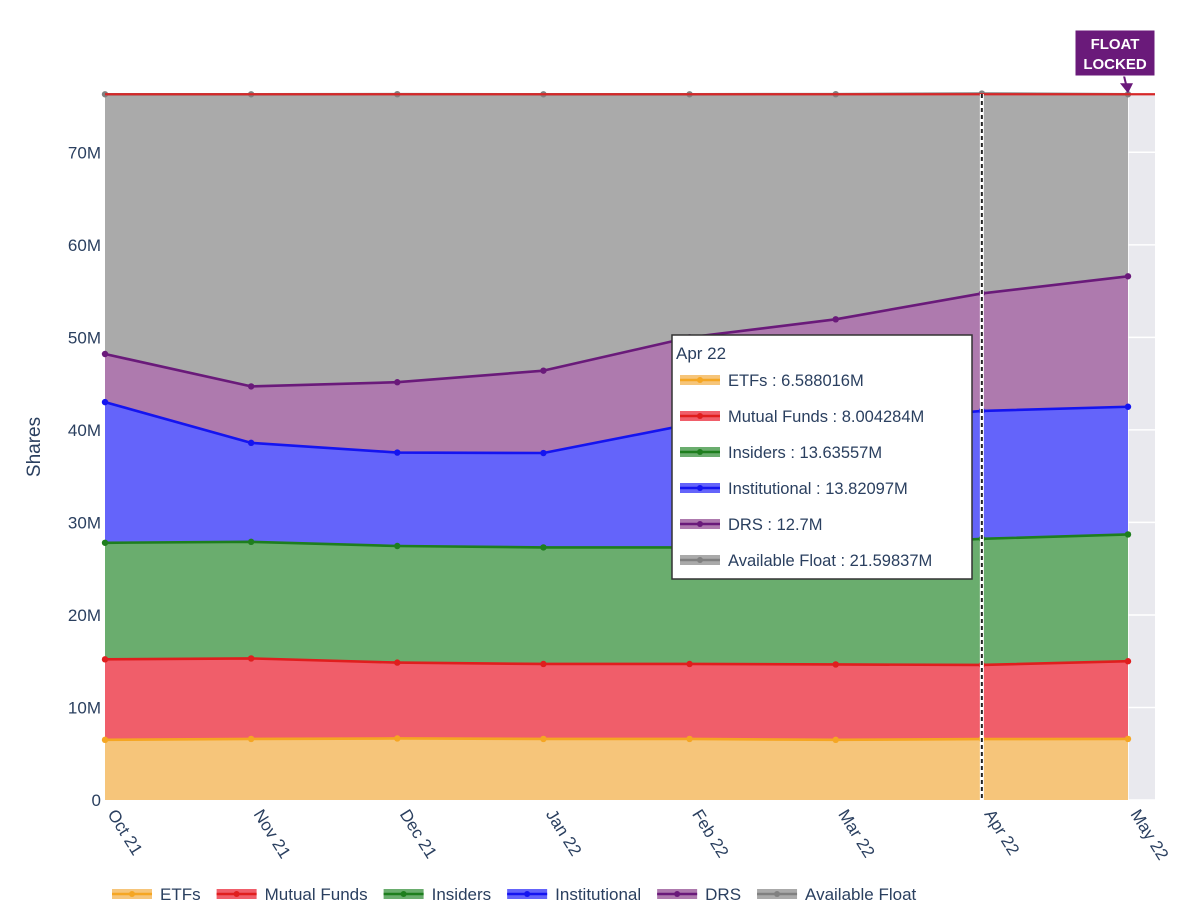 This screenshot has height=915, width=1200. What do you see at coordinates (272, 834) in the screenshot?
I see `x-tick-label: Nov 21` at bounding box center [272, 834].